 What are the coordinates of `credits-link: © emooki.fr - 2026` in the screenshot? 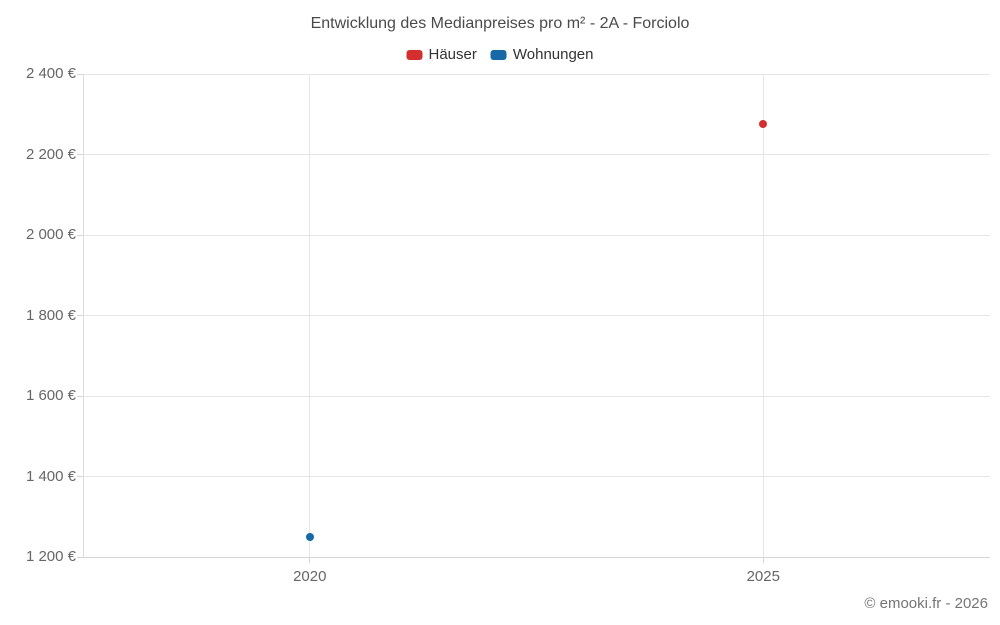 It's located at (926, 603).